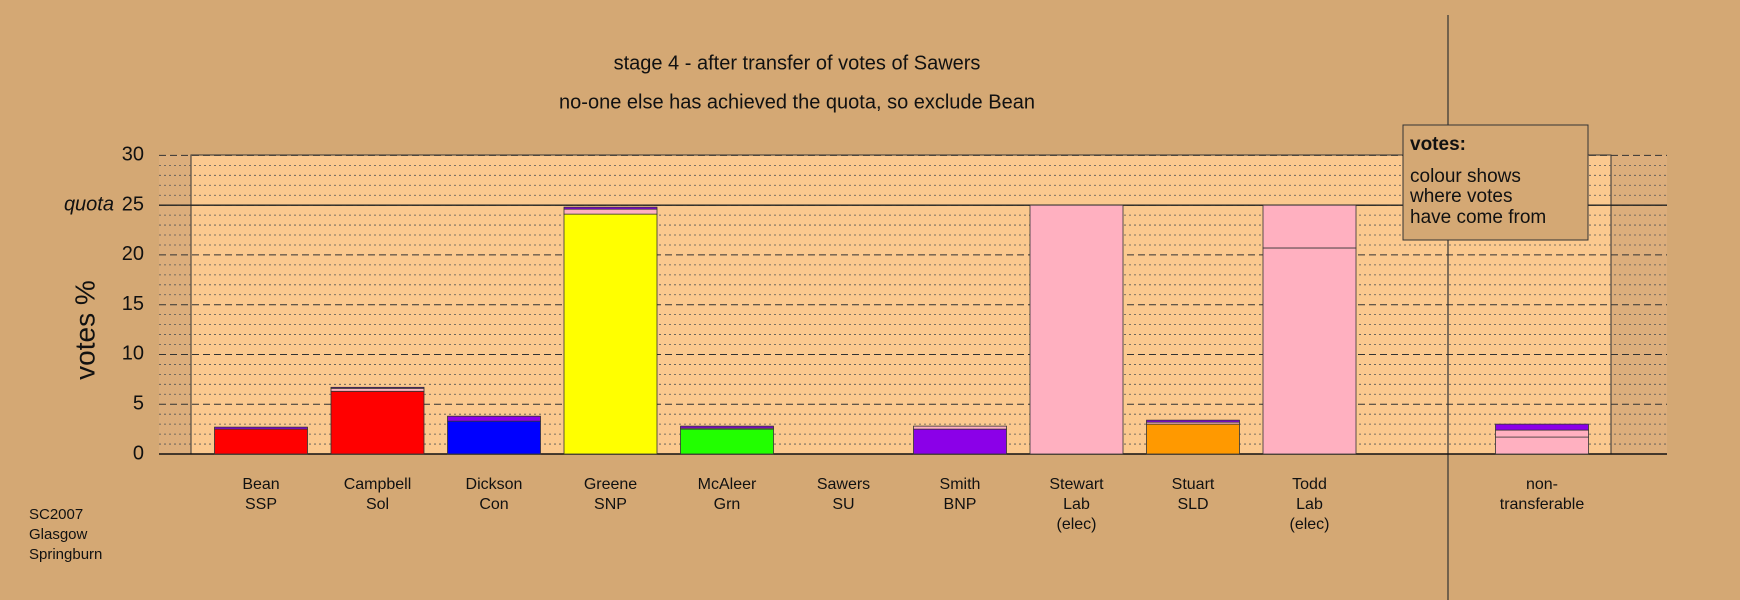  What do you see at coordinates (65, 554) in the screenshot?
I see `note: Springburn` at bounding box center [65, 554].